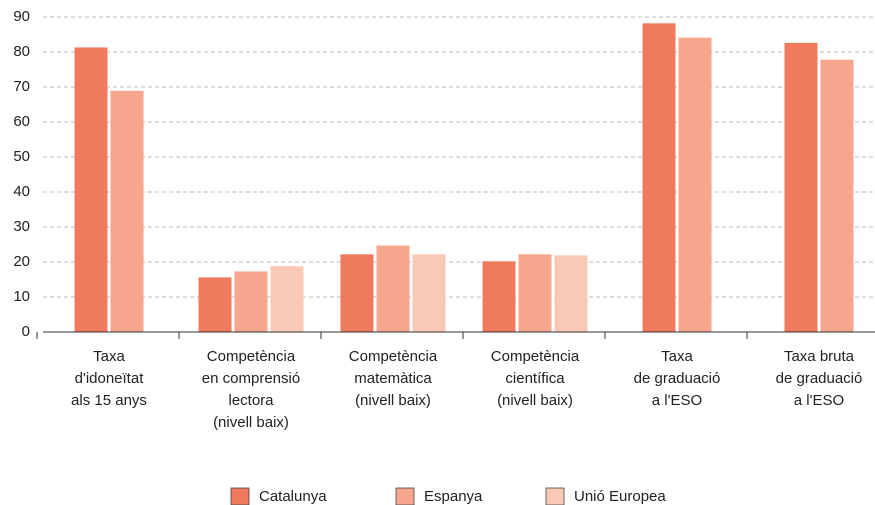  I want to click on x-tick-label: Taxa bruta, so click(819, 356).